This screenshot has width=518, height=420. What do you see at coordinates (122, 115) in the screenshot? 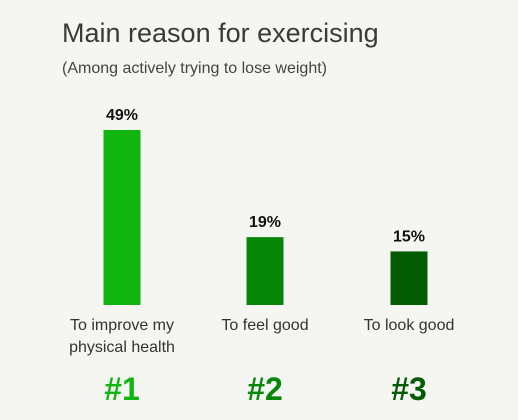
I see `value-label-1: 49%` at bounding box center [122, 115].